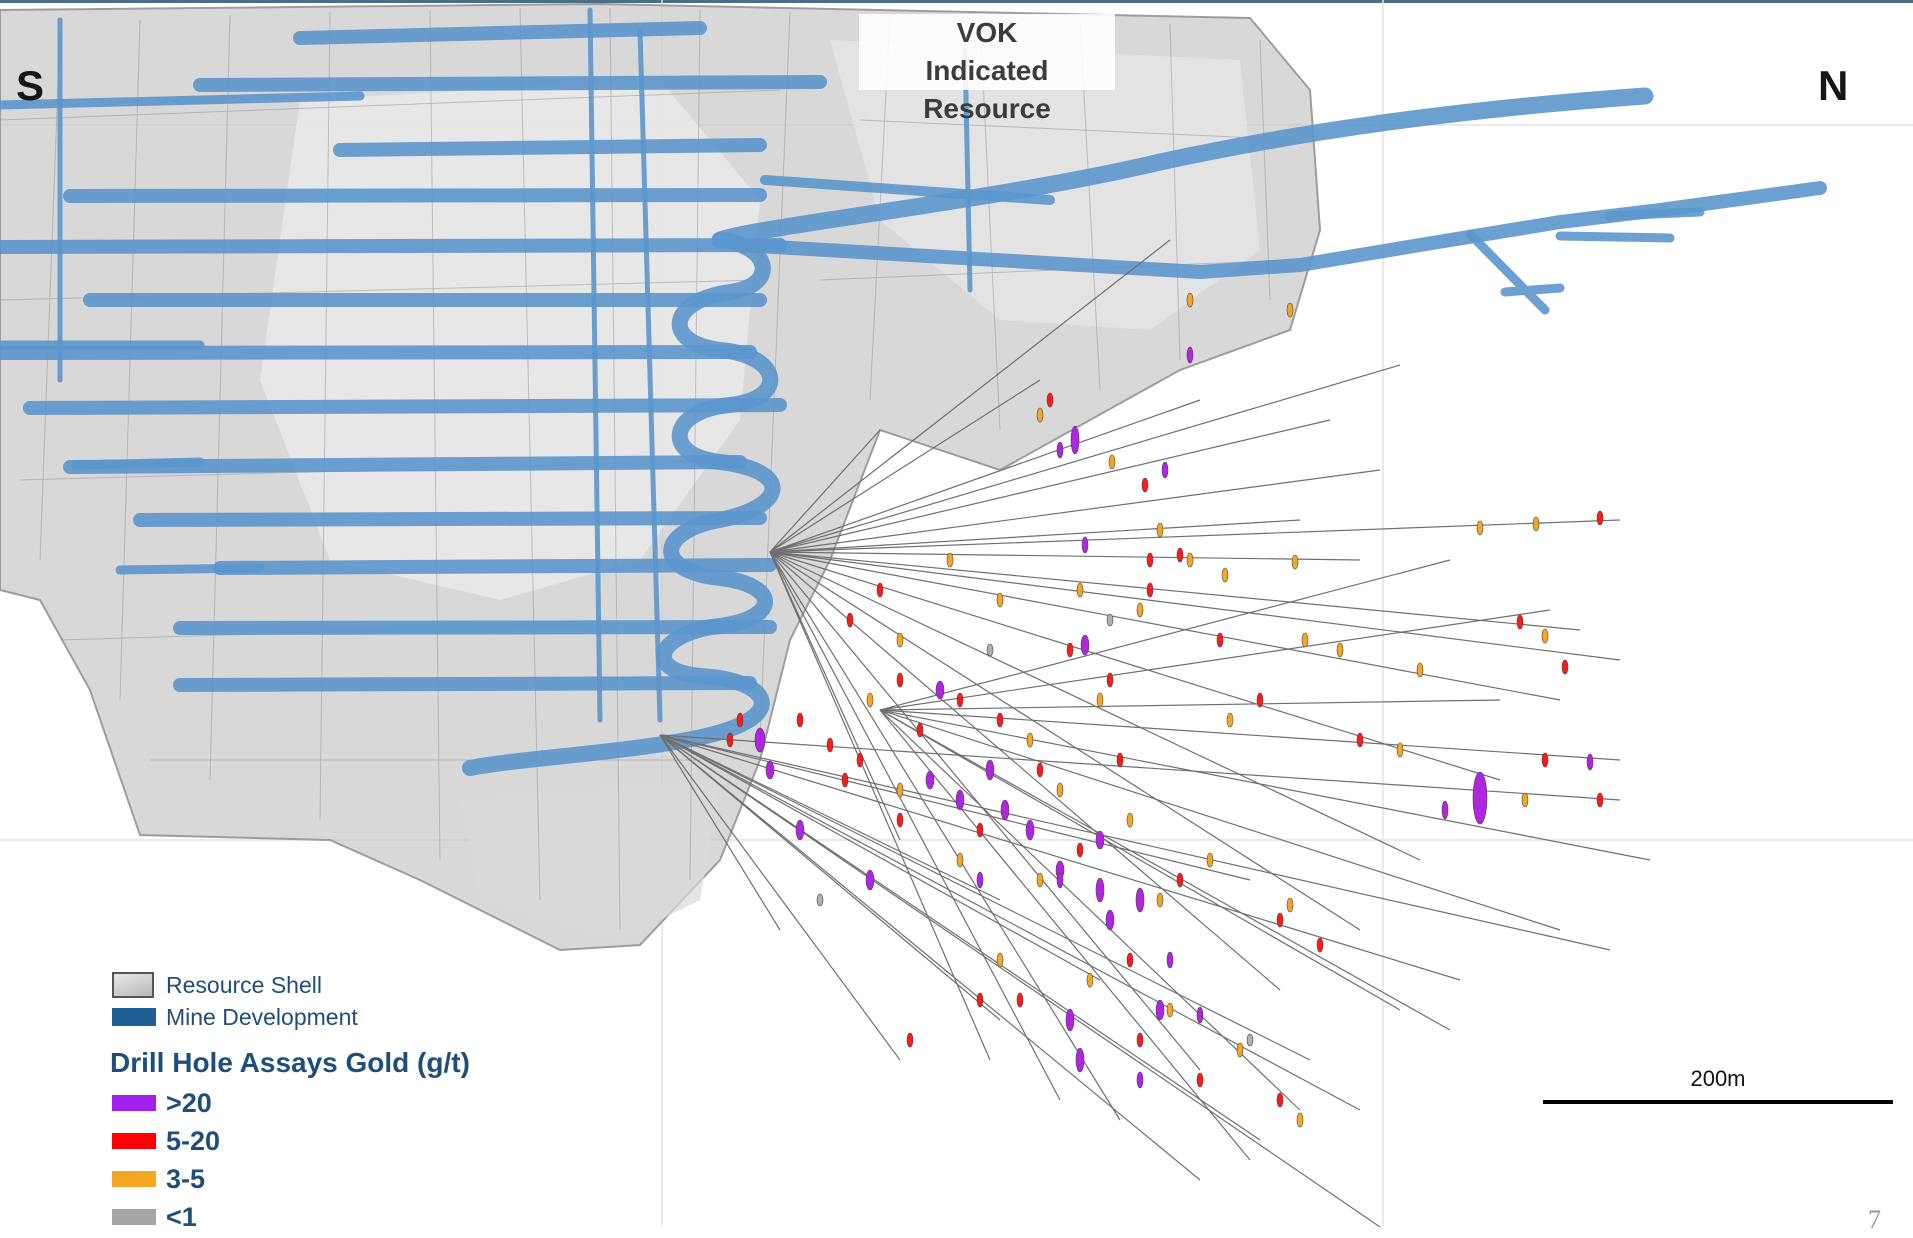 The width and height of the screenshot is (1913, 1238). I want to click on scale-bar: 200m, so click(1718, 1085).